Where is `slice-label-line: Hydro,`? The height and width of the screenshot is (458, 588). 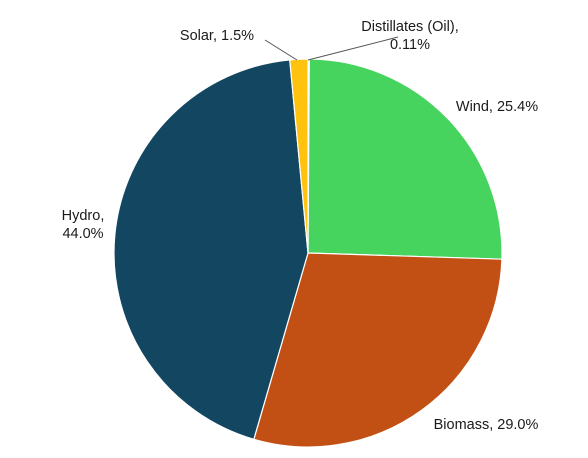
slice-label-line: Hydro, is located at coordinates (83, 216).